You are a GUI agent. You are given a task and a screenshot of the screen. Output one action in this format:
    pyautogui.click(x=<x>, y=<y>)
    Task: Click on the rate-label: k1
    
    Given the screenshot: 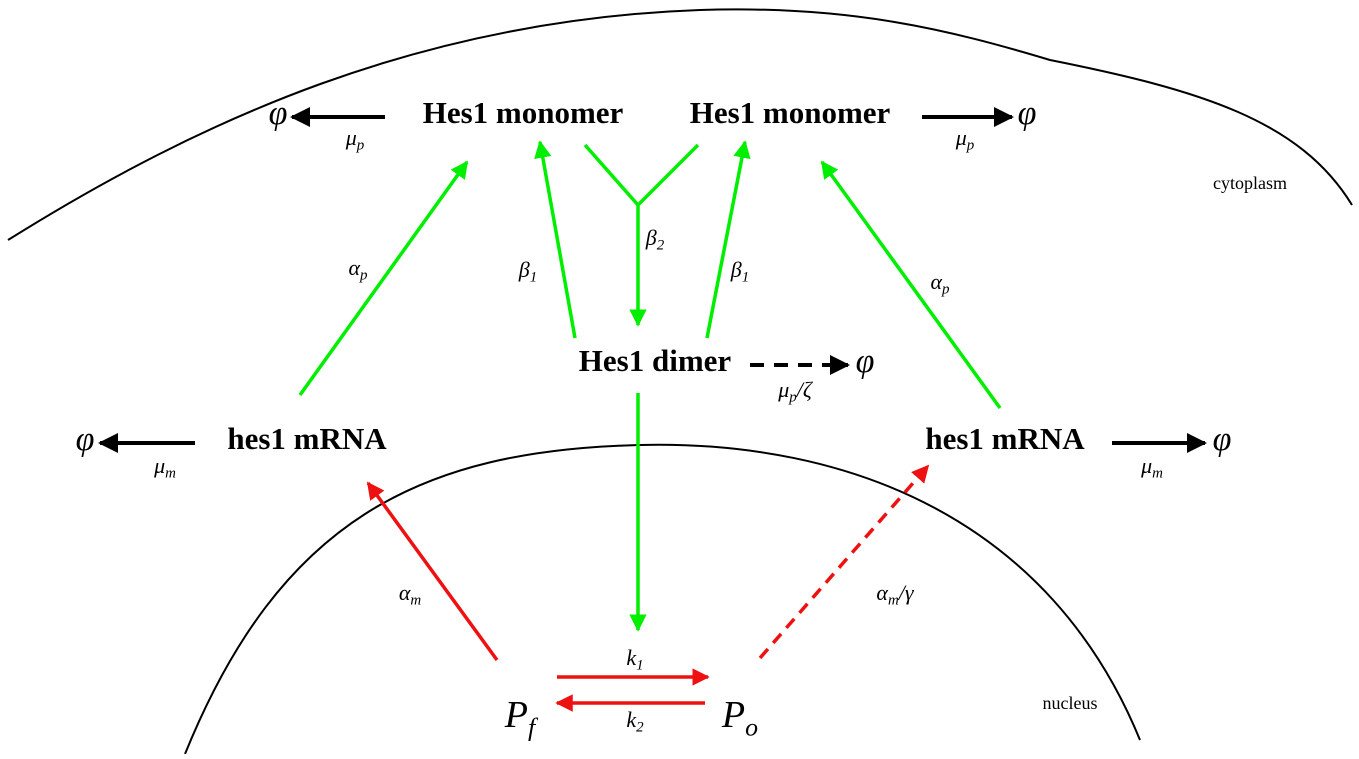 What is the action you would take?
    pyautogui.click(x=634, y=659)
    